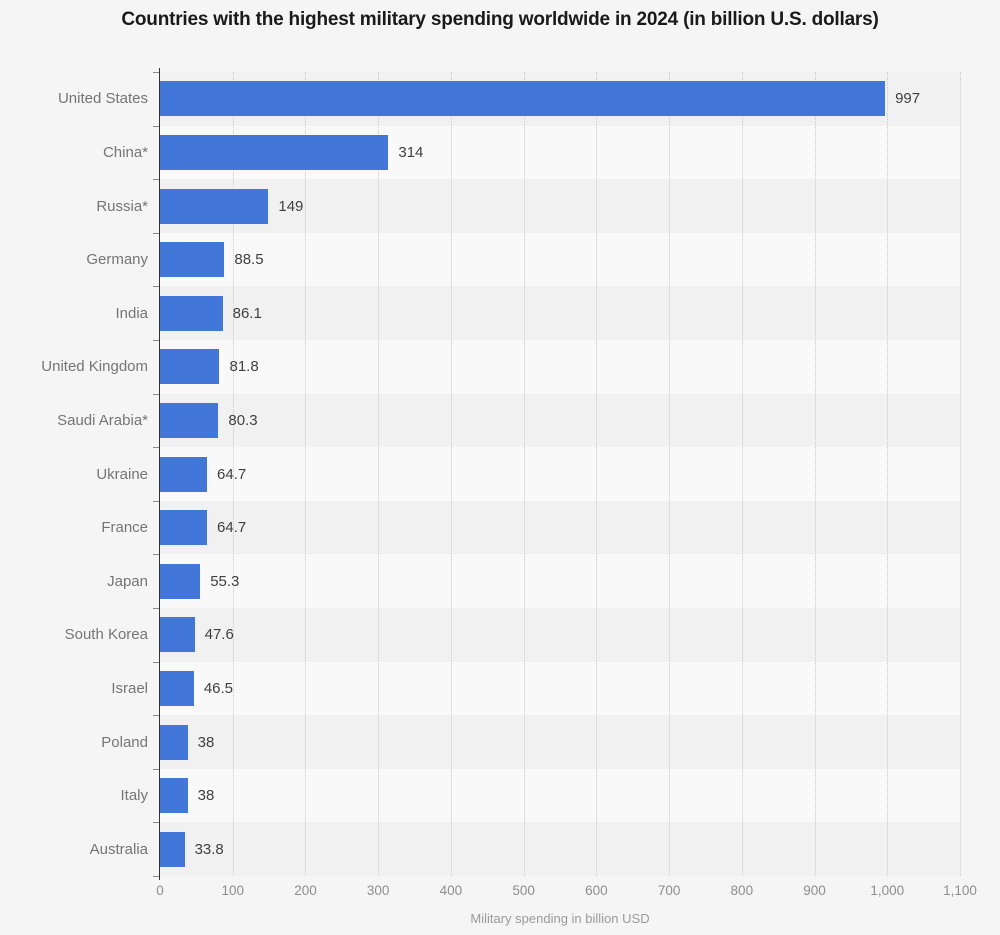  Describe the element at coordinates (887, 890) in the screenshot. I see `x-axis-tick-label: 1,000` at that location.